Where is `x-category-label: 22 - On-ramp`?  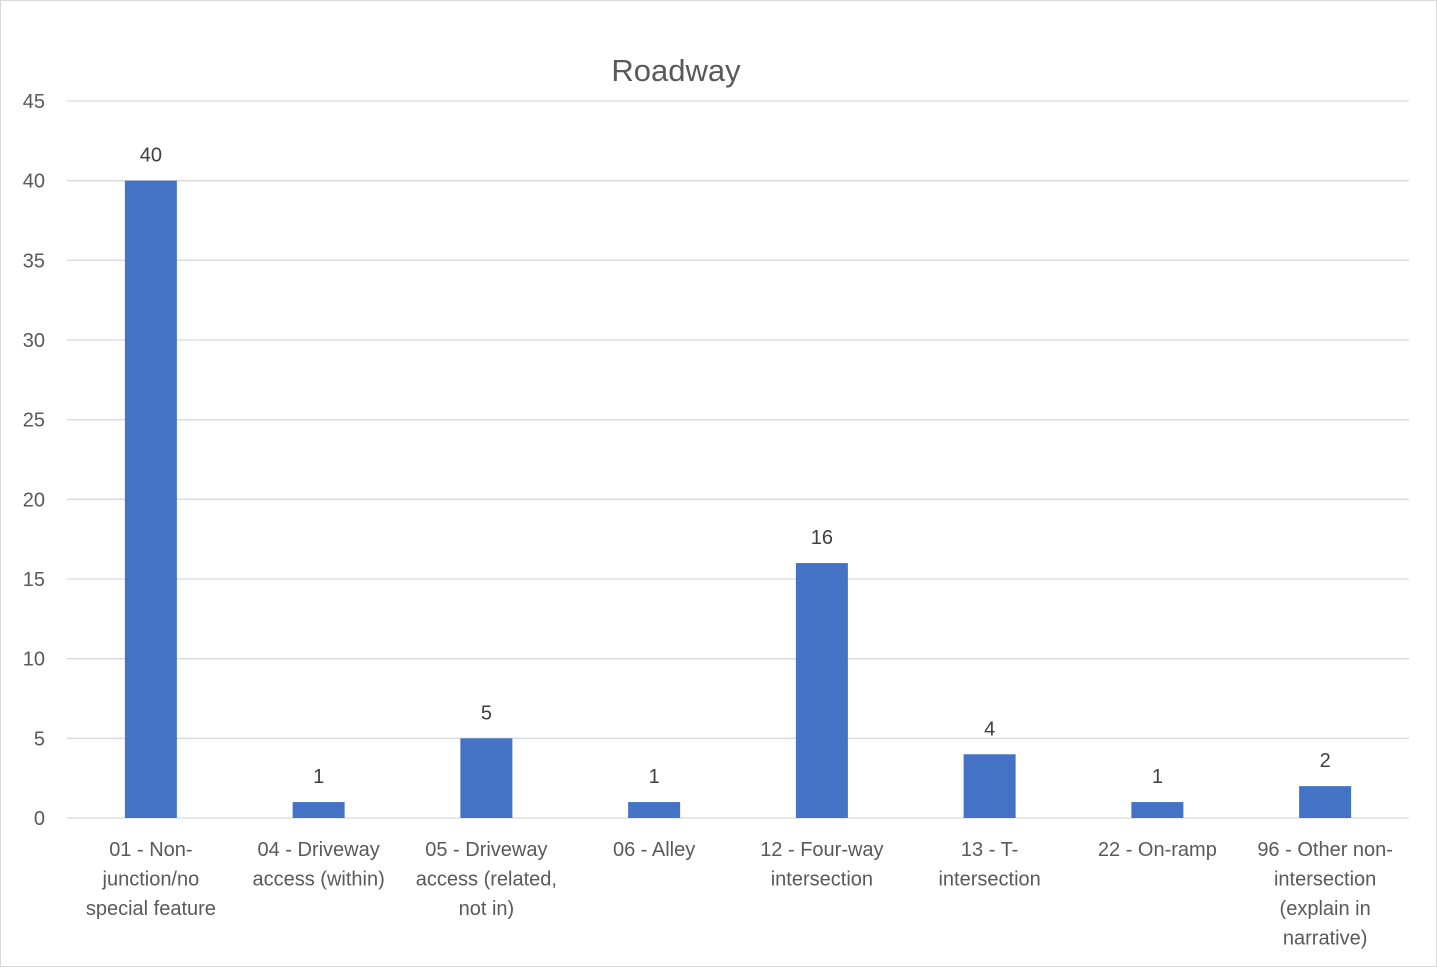
x-category-label: 22 - On-ramp is located at coordinates (1157, 850).